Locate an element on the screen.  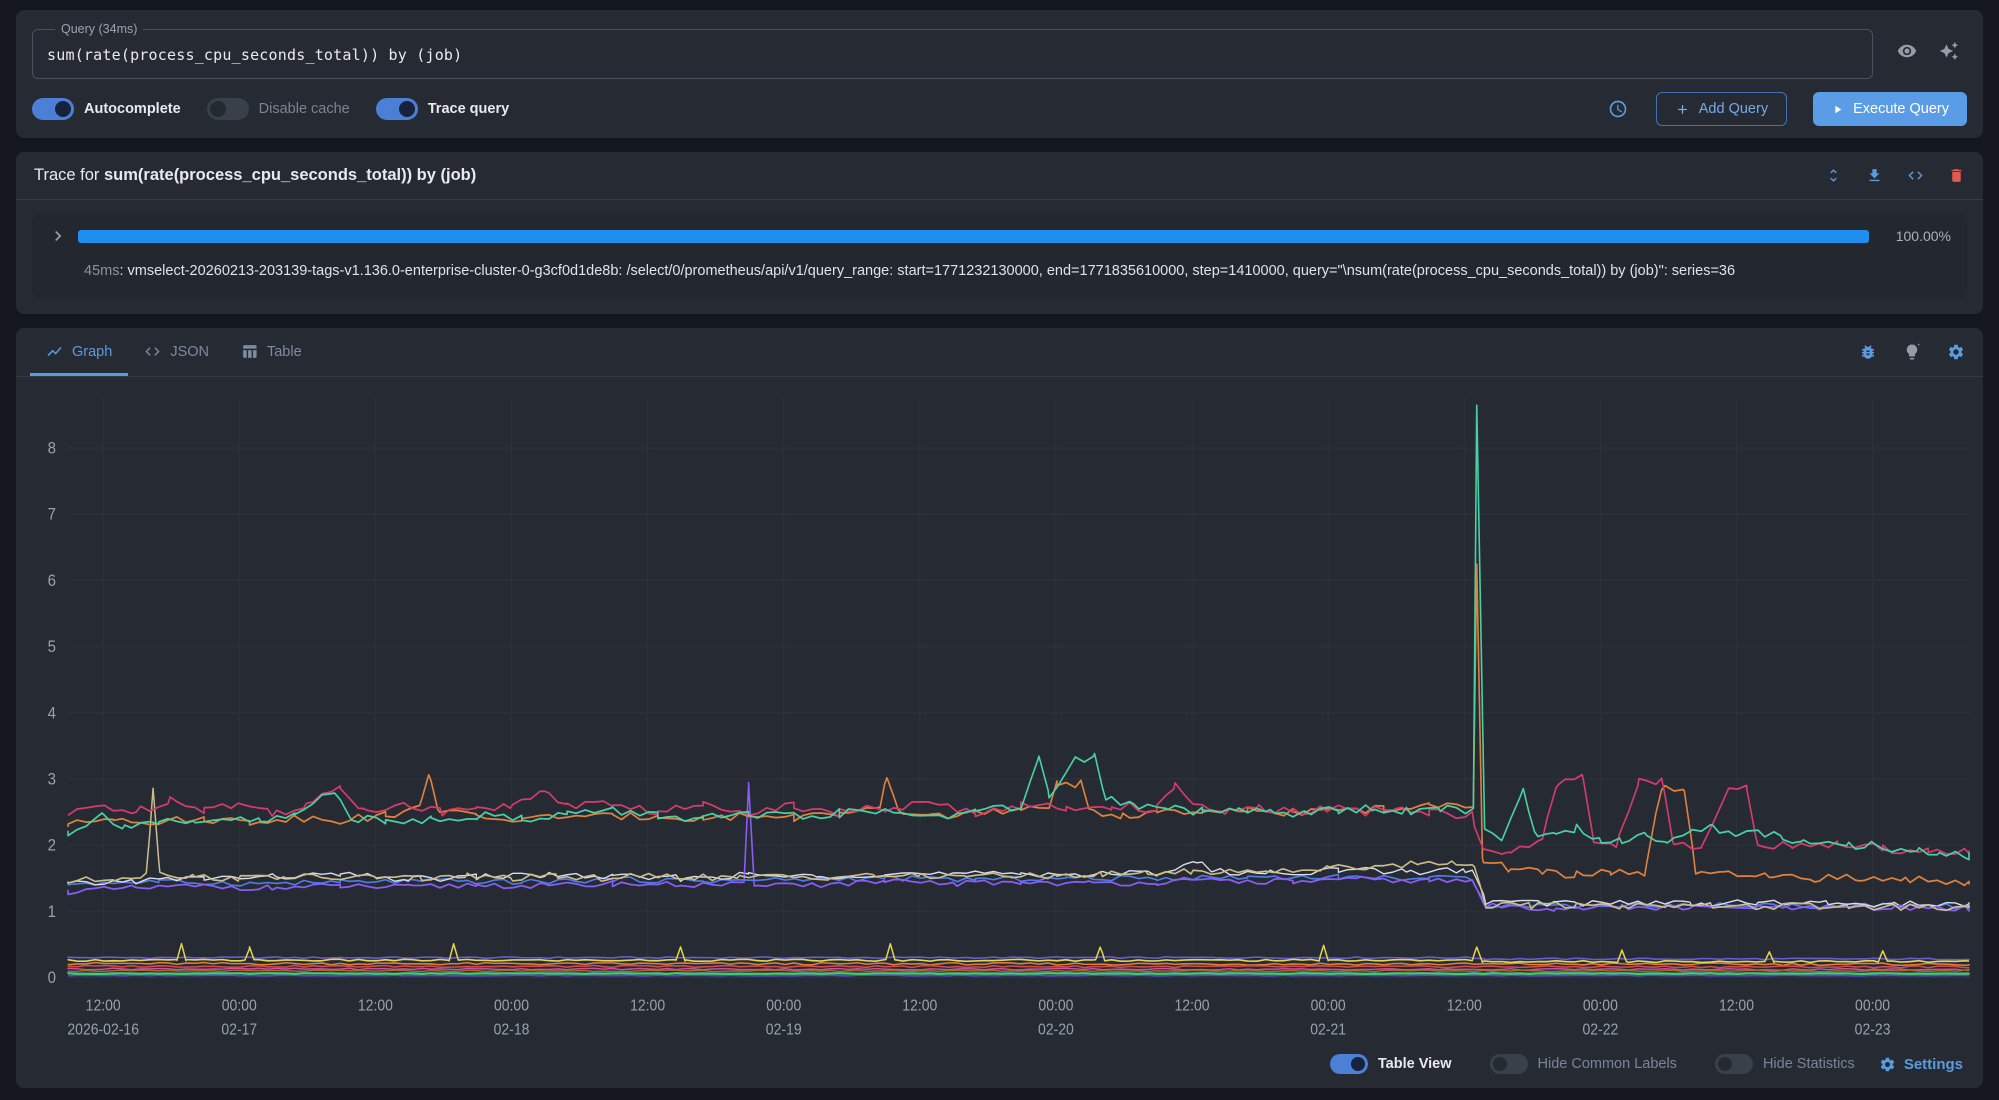
svg-text: 02-20 is located at coordinates (1056, 1031).